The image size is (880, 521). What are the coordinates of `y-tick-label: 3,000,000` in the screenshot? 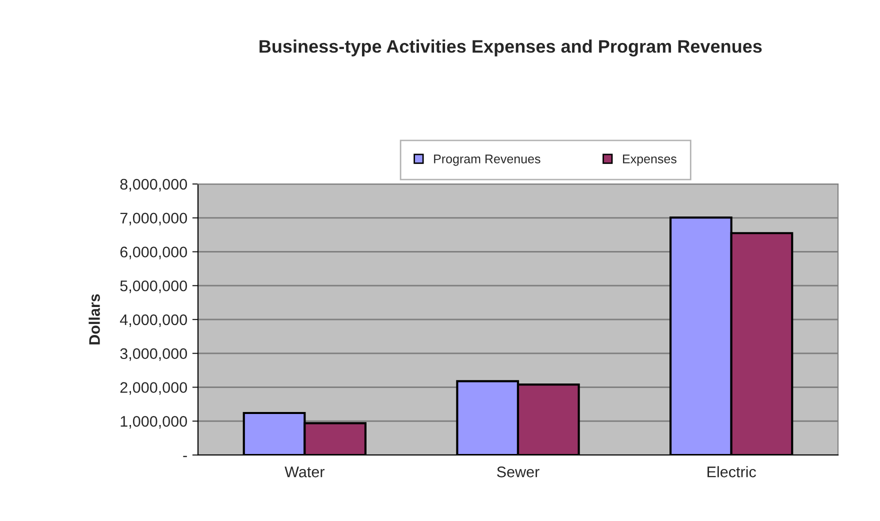 It's located at (153, 354).